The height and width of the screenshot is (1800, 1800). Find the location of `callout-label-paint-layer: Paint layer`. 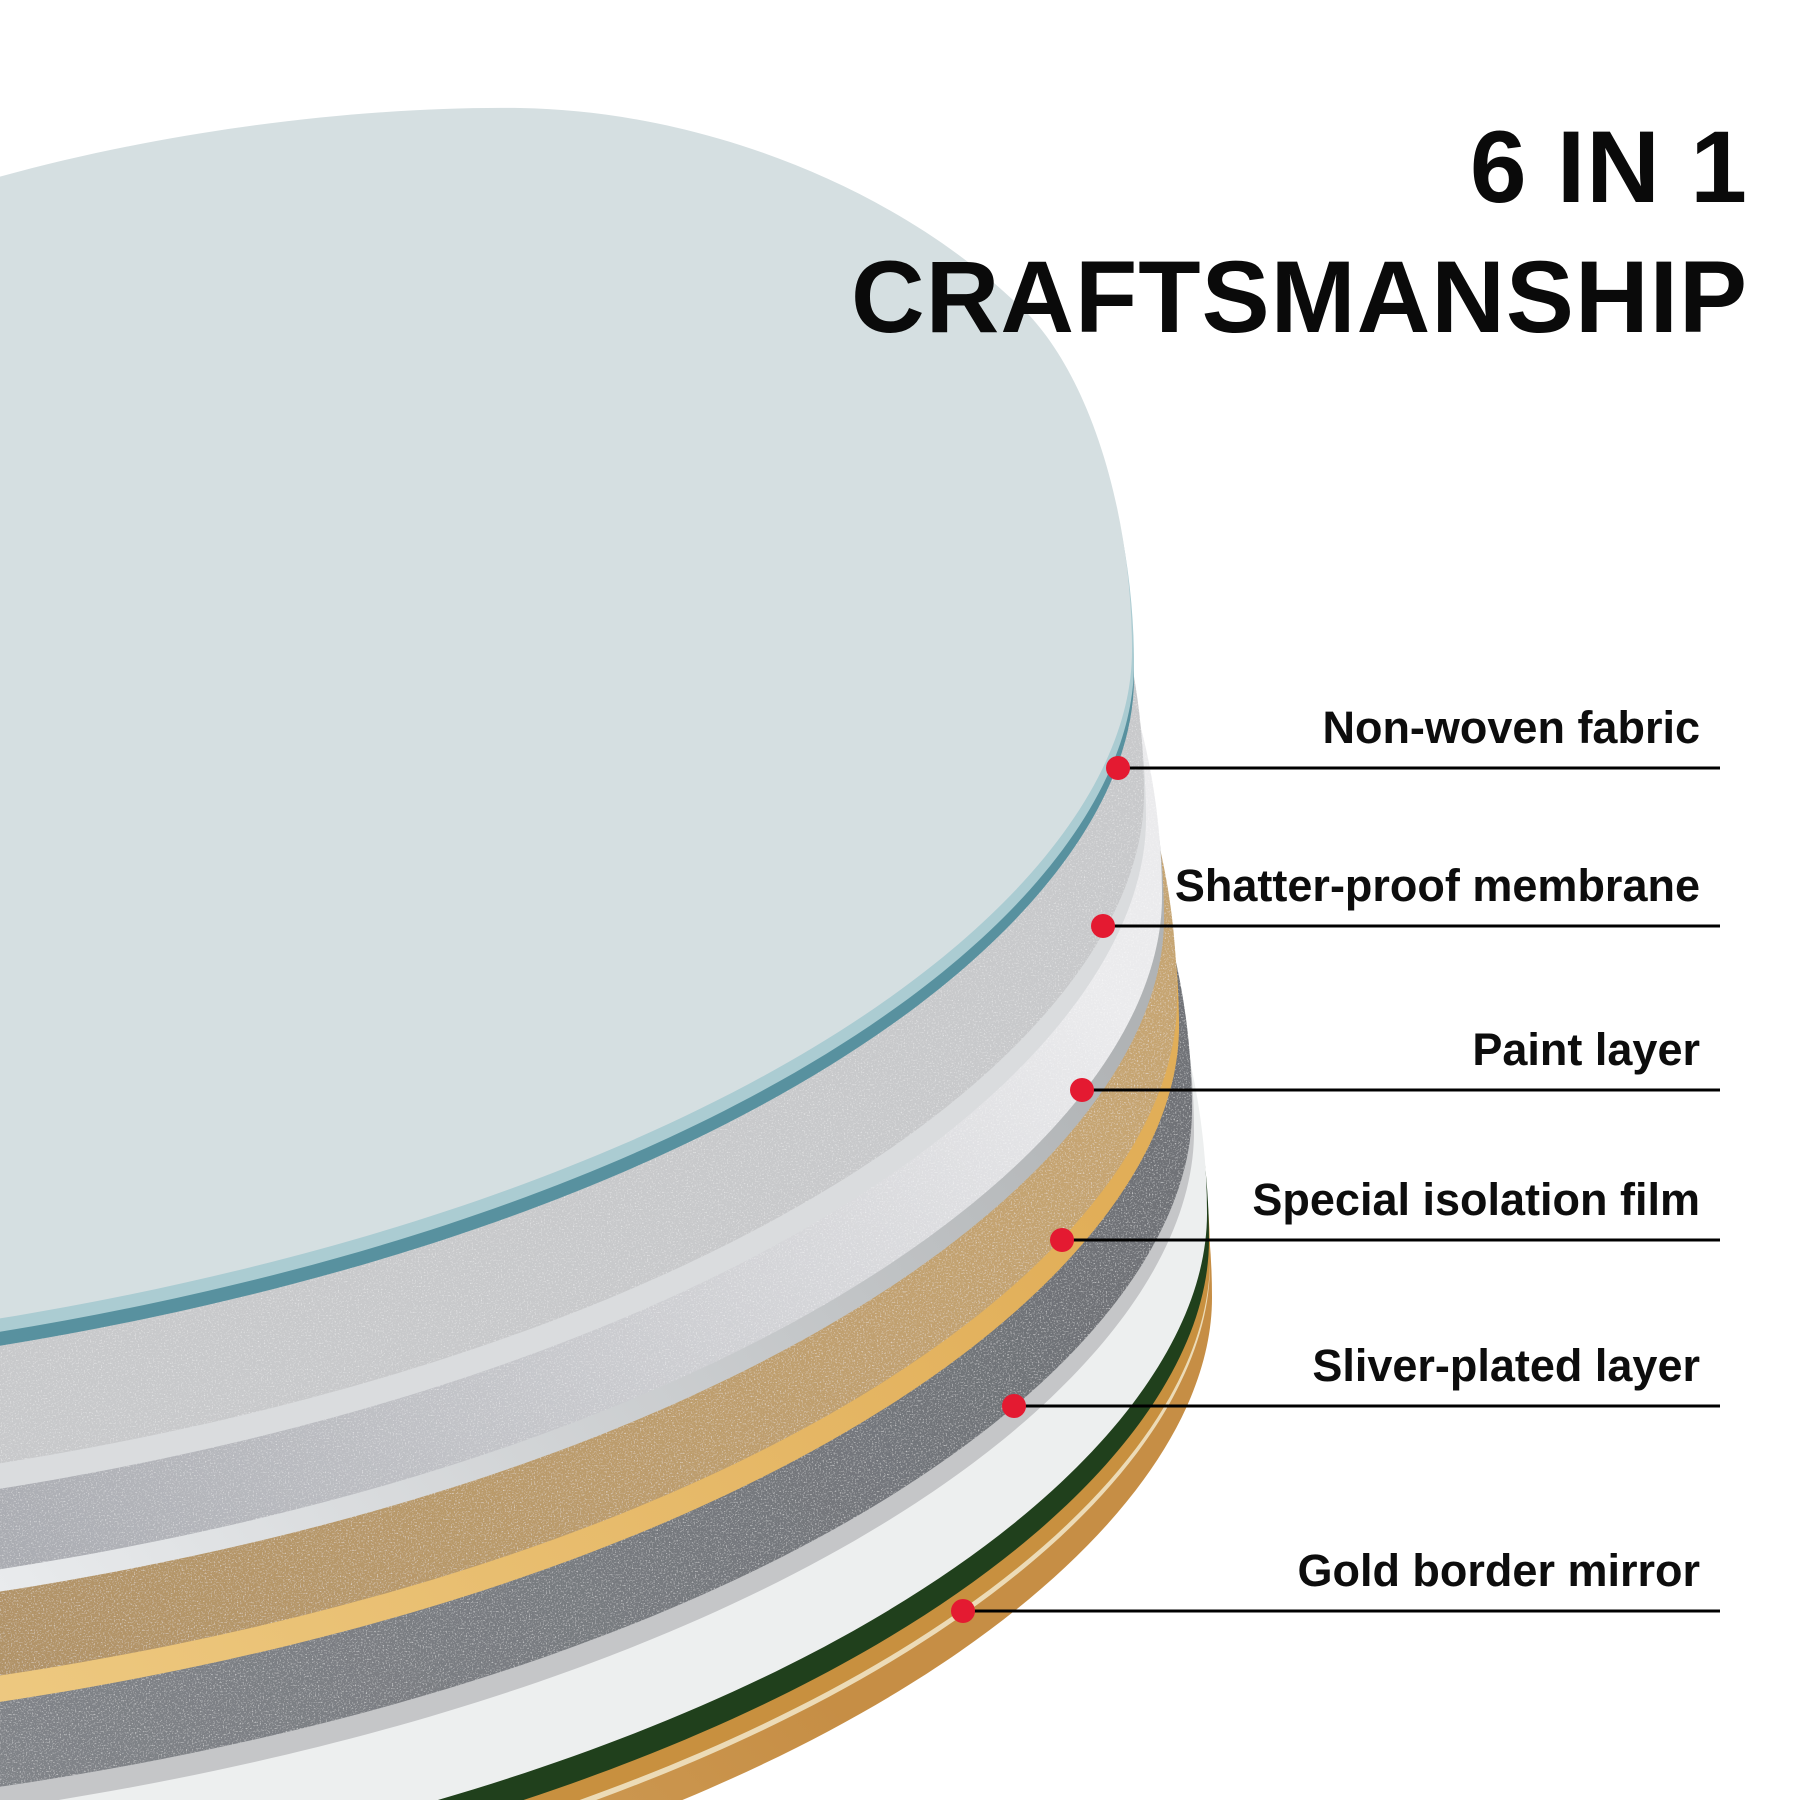

callout-label-paint-layer: Paint layer is located at coordinates (1586, 1049).